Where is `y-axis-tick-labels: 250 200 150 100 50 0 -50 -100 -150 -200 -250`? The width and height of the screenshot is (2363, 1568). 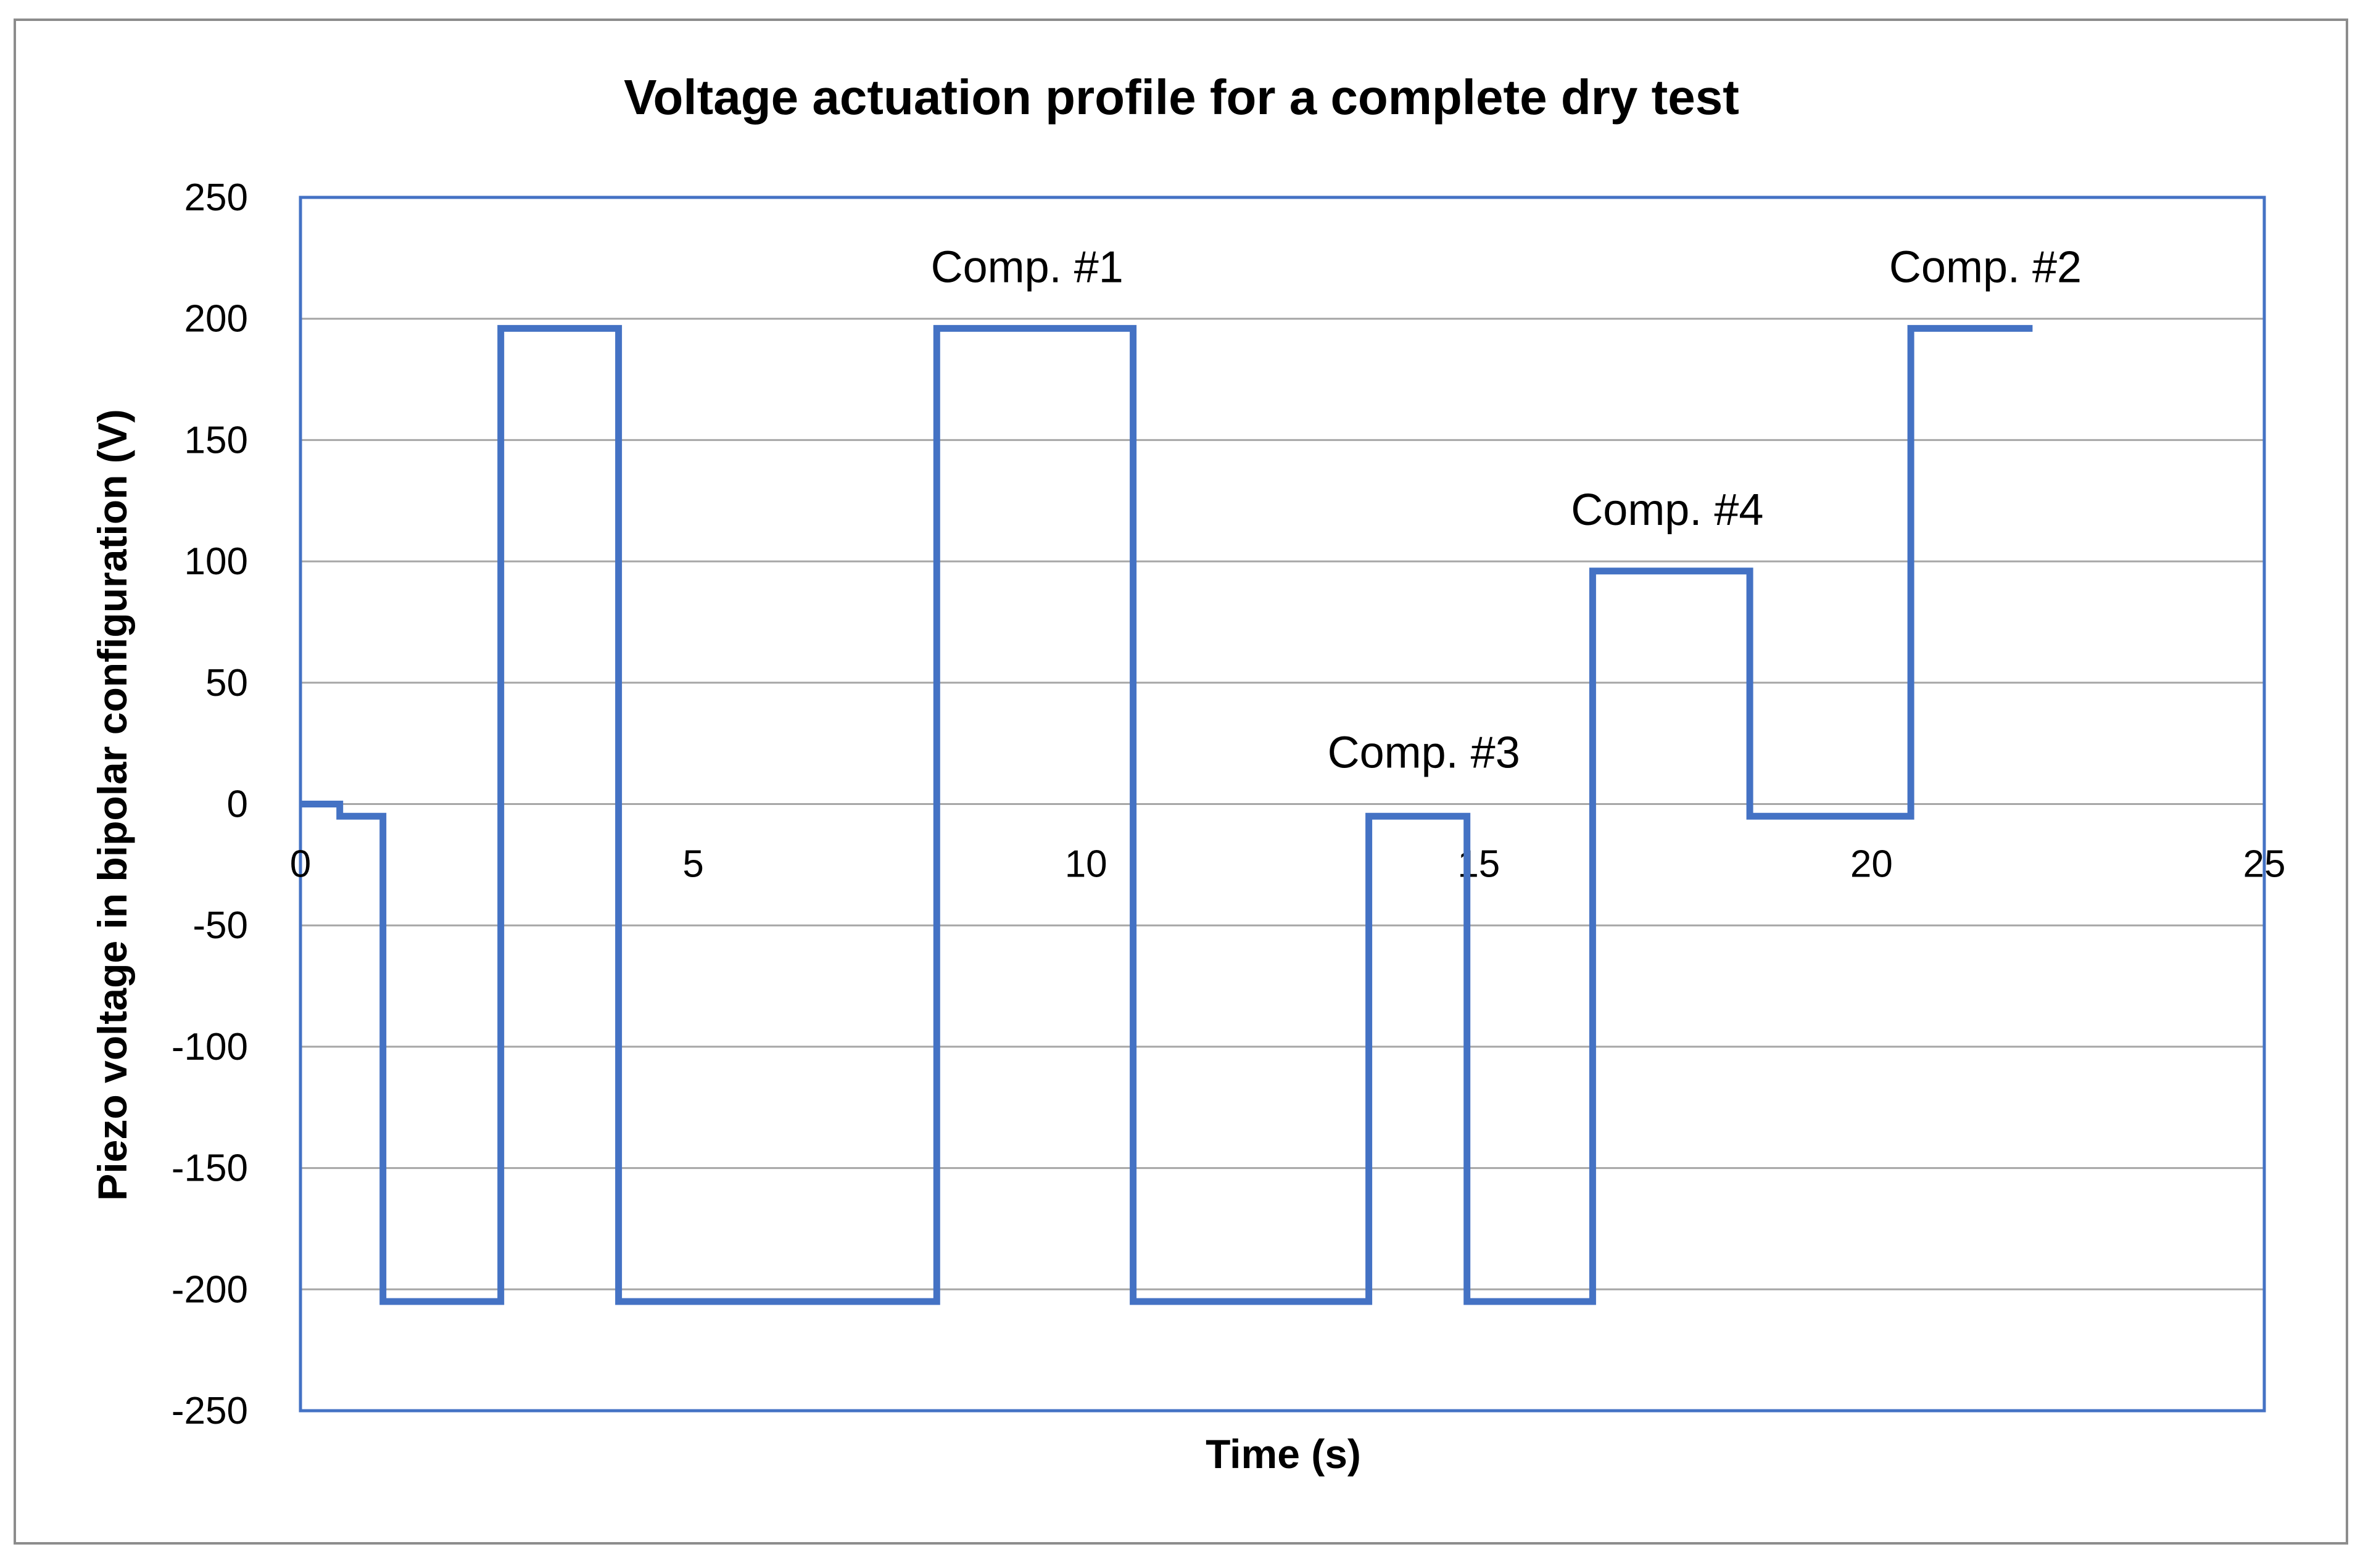
y-axis-tick-labels: 250 200 150 100 50 0 -50 -100 -150 -200 -250 is located at coordinates (210, 804).